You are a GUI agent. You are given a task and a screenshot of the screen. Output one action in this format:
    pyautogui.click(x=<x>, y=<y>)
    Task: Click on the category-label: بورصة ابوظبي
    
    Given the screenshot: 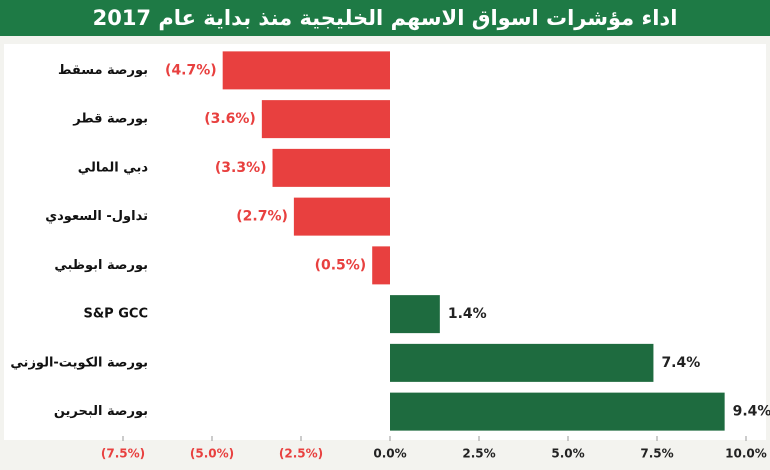 What is the action you would take?
    pyautogui.click(x=101, y=265)
    